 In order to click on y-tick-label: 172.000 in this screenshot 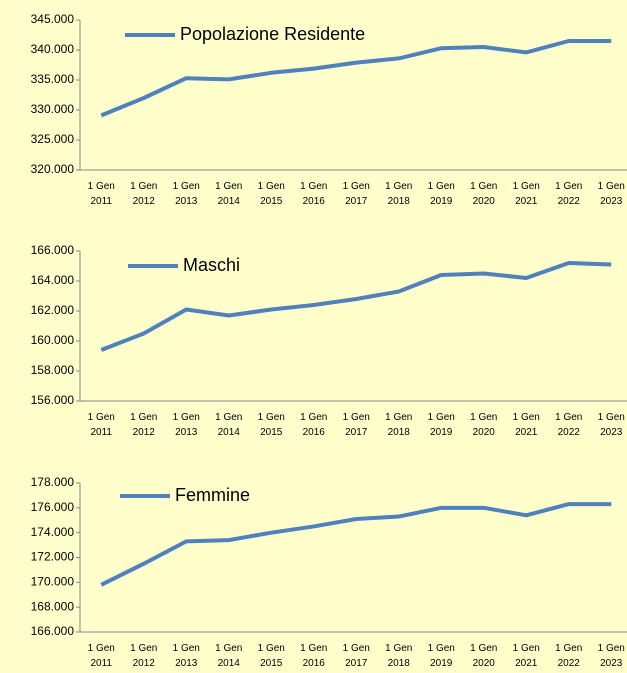, I will do `click(53, 557)`.